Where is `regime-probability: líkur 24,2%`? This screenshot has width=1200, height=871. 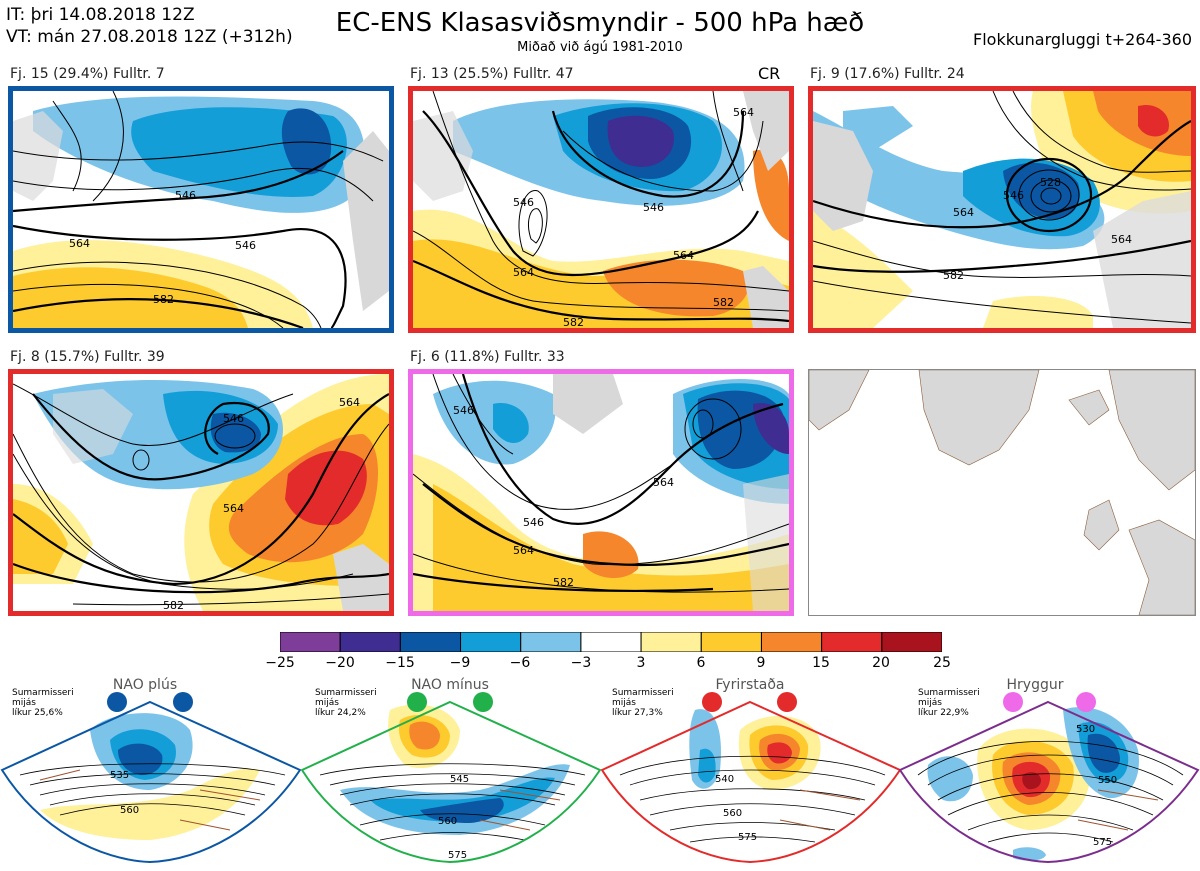 regime-probability: líkur 24,2% is located at coordinates (340, 713).